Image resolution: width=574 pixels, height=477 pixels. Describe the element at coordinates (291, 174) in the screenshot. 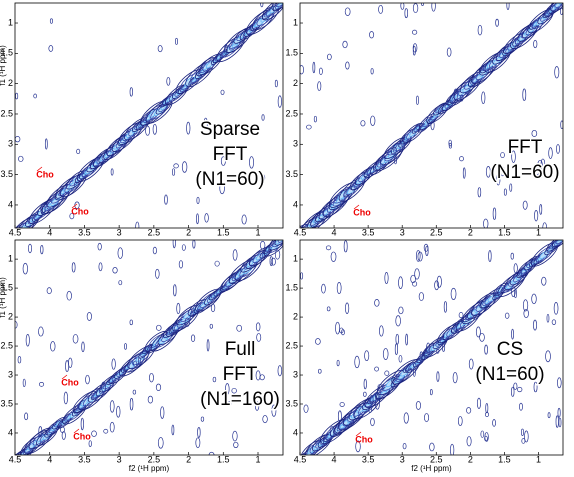

I see `y-tick-label: 3.5` at that location.